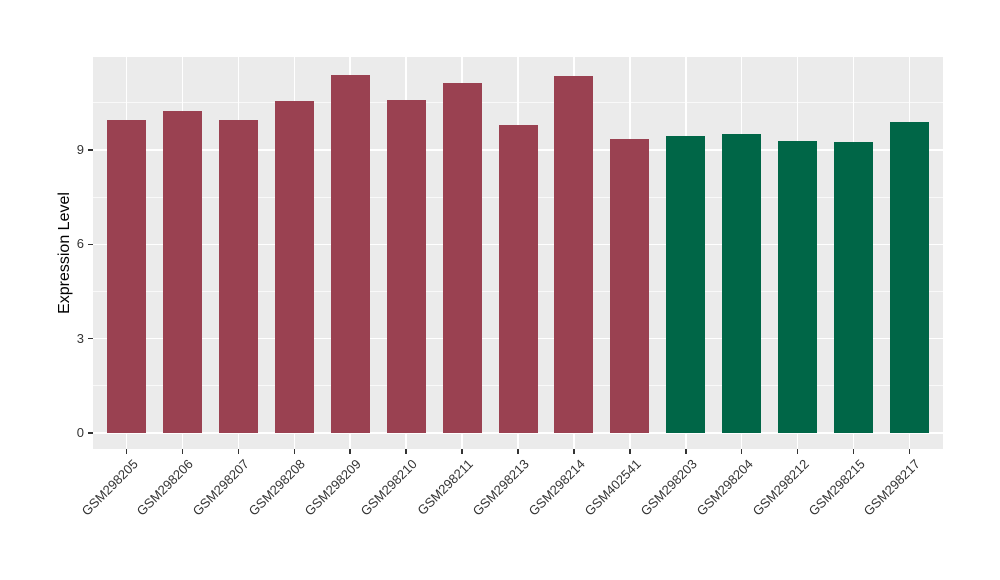  What do you see at coordinates (892, 487) in the screenshot?
I see `x-tick-label-GSM298217: GSM298217` at bounding box center [892, 487].